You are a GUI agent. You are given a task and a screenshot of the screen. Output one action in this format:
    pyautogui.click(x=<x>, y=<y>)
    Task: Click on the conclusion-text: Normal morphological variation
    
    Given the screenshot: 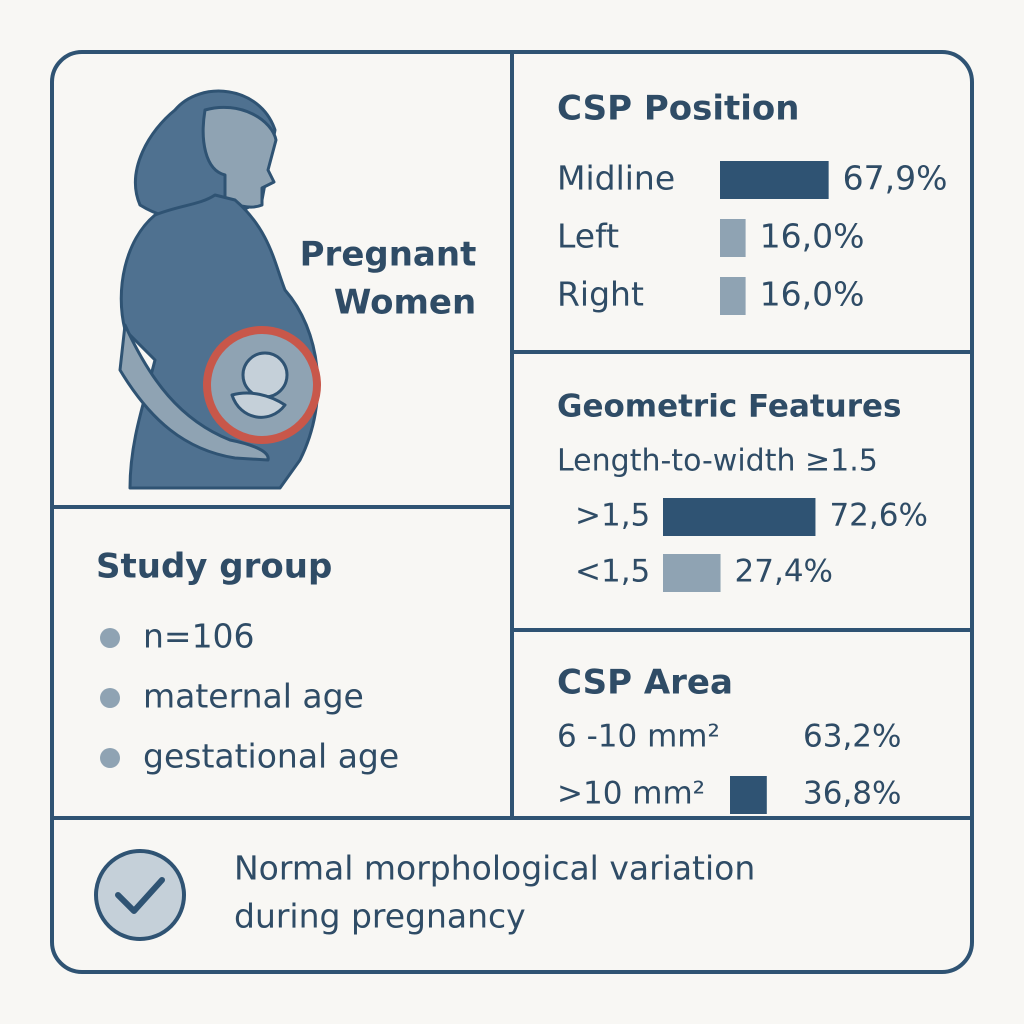 What is the action you would take?
    pyautogui.click(x=494, y=868)
    